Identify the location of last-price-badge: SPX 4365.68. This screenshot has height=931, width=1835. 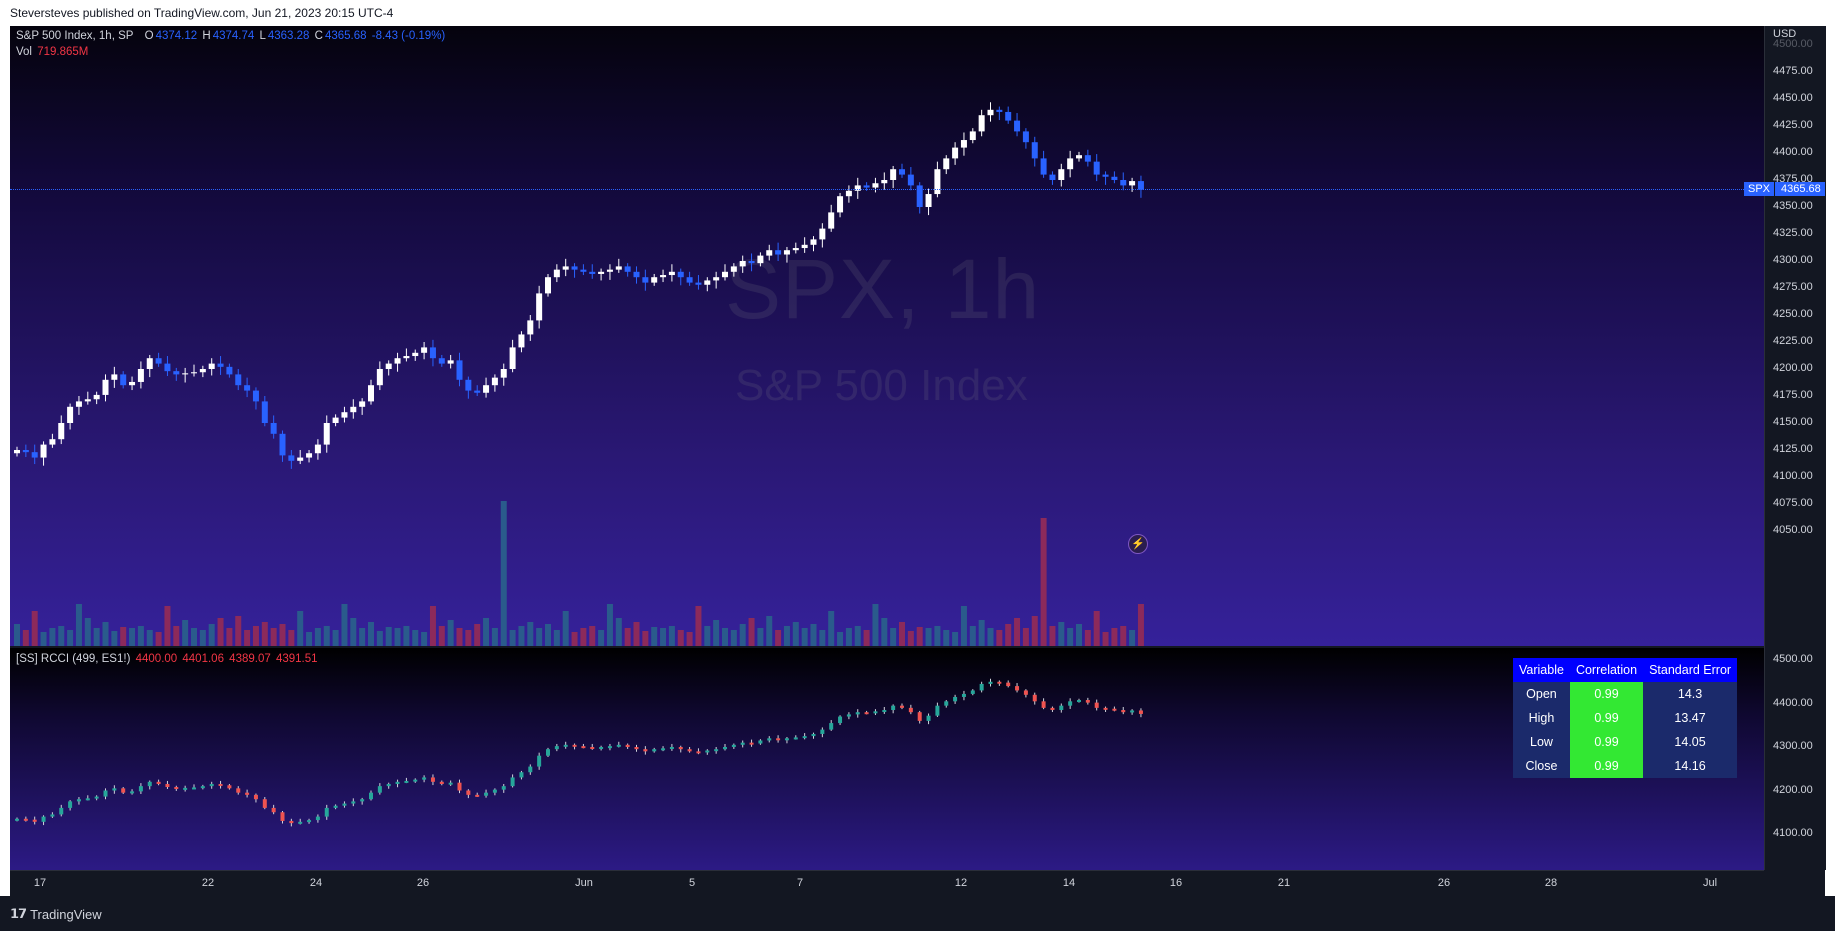
(1784, 189).